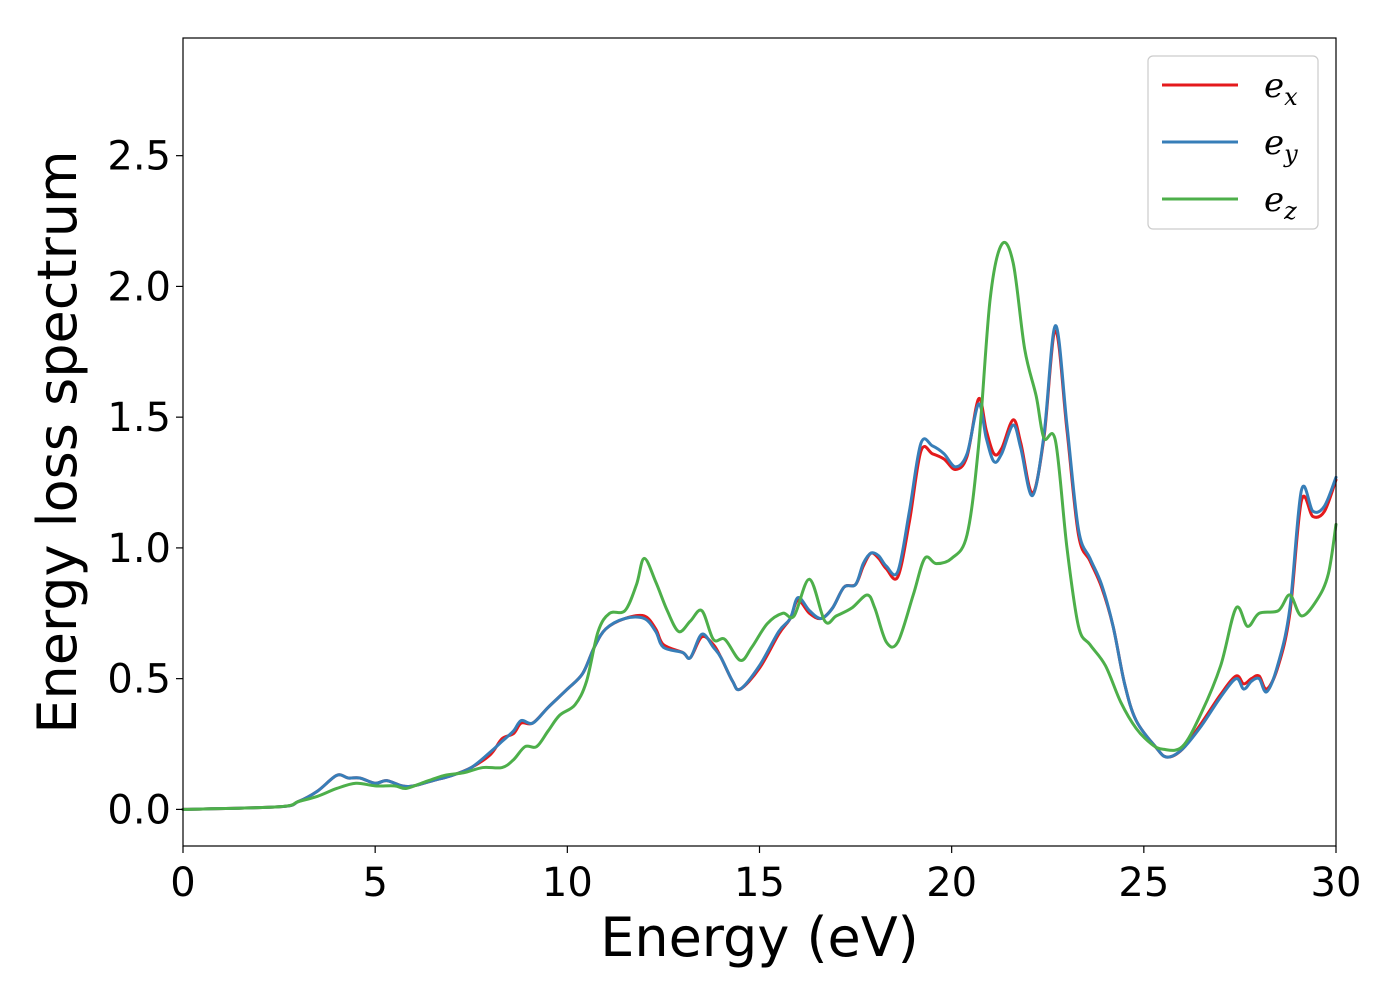 The image size is (1400, 1000). What do you see at coordinates (139, 287) in the screenshot?
I see `y-tick-label: 2.0` at bounding box center [139, 287].